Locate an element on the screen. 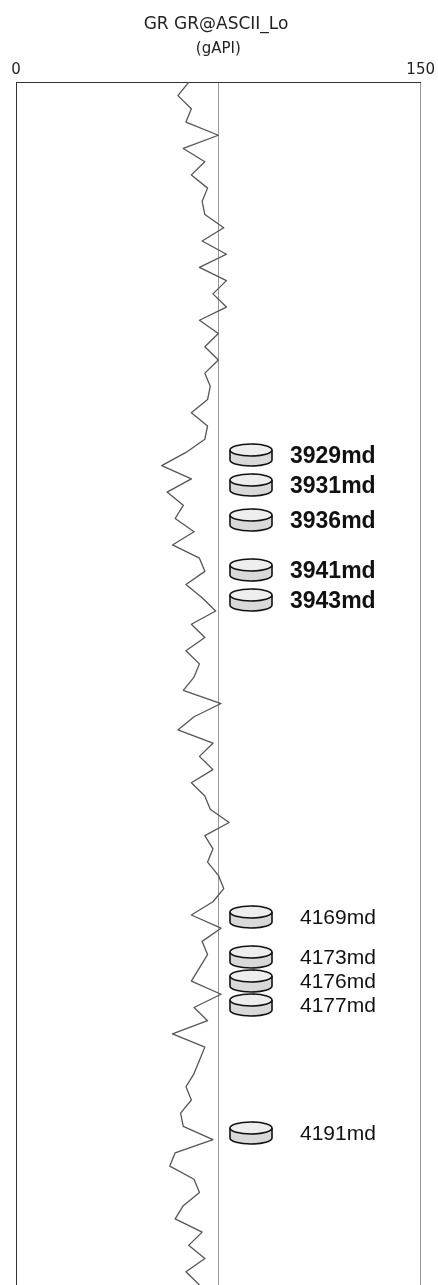 The image size is (438, 1285). x-tick-label: 0 is located at coordinates (16, 69).